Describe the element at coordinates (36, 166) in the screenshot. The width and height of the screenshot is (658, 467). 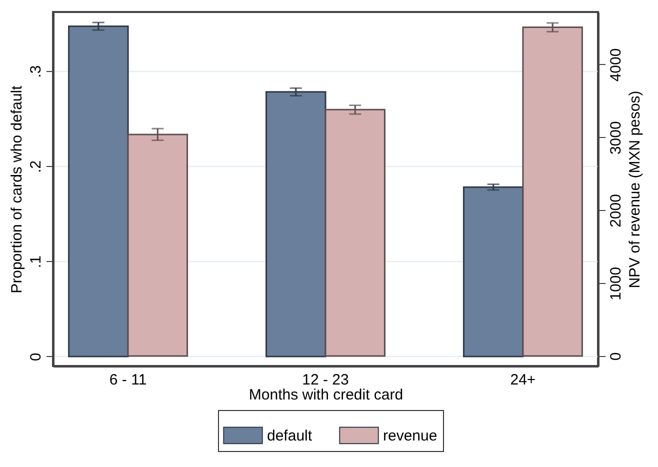
I see `y-tick-label: .2` at that location.